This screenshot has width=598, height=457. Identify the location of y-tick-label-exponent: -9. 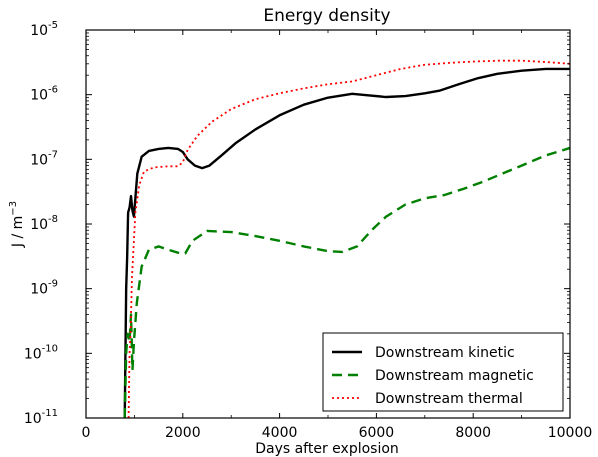
(53, 284).